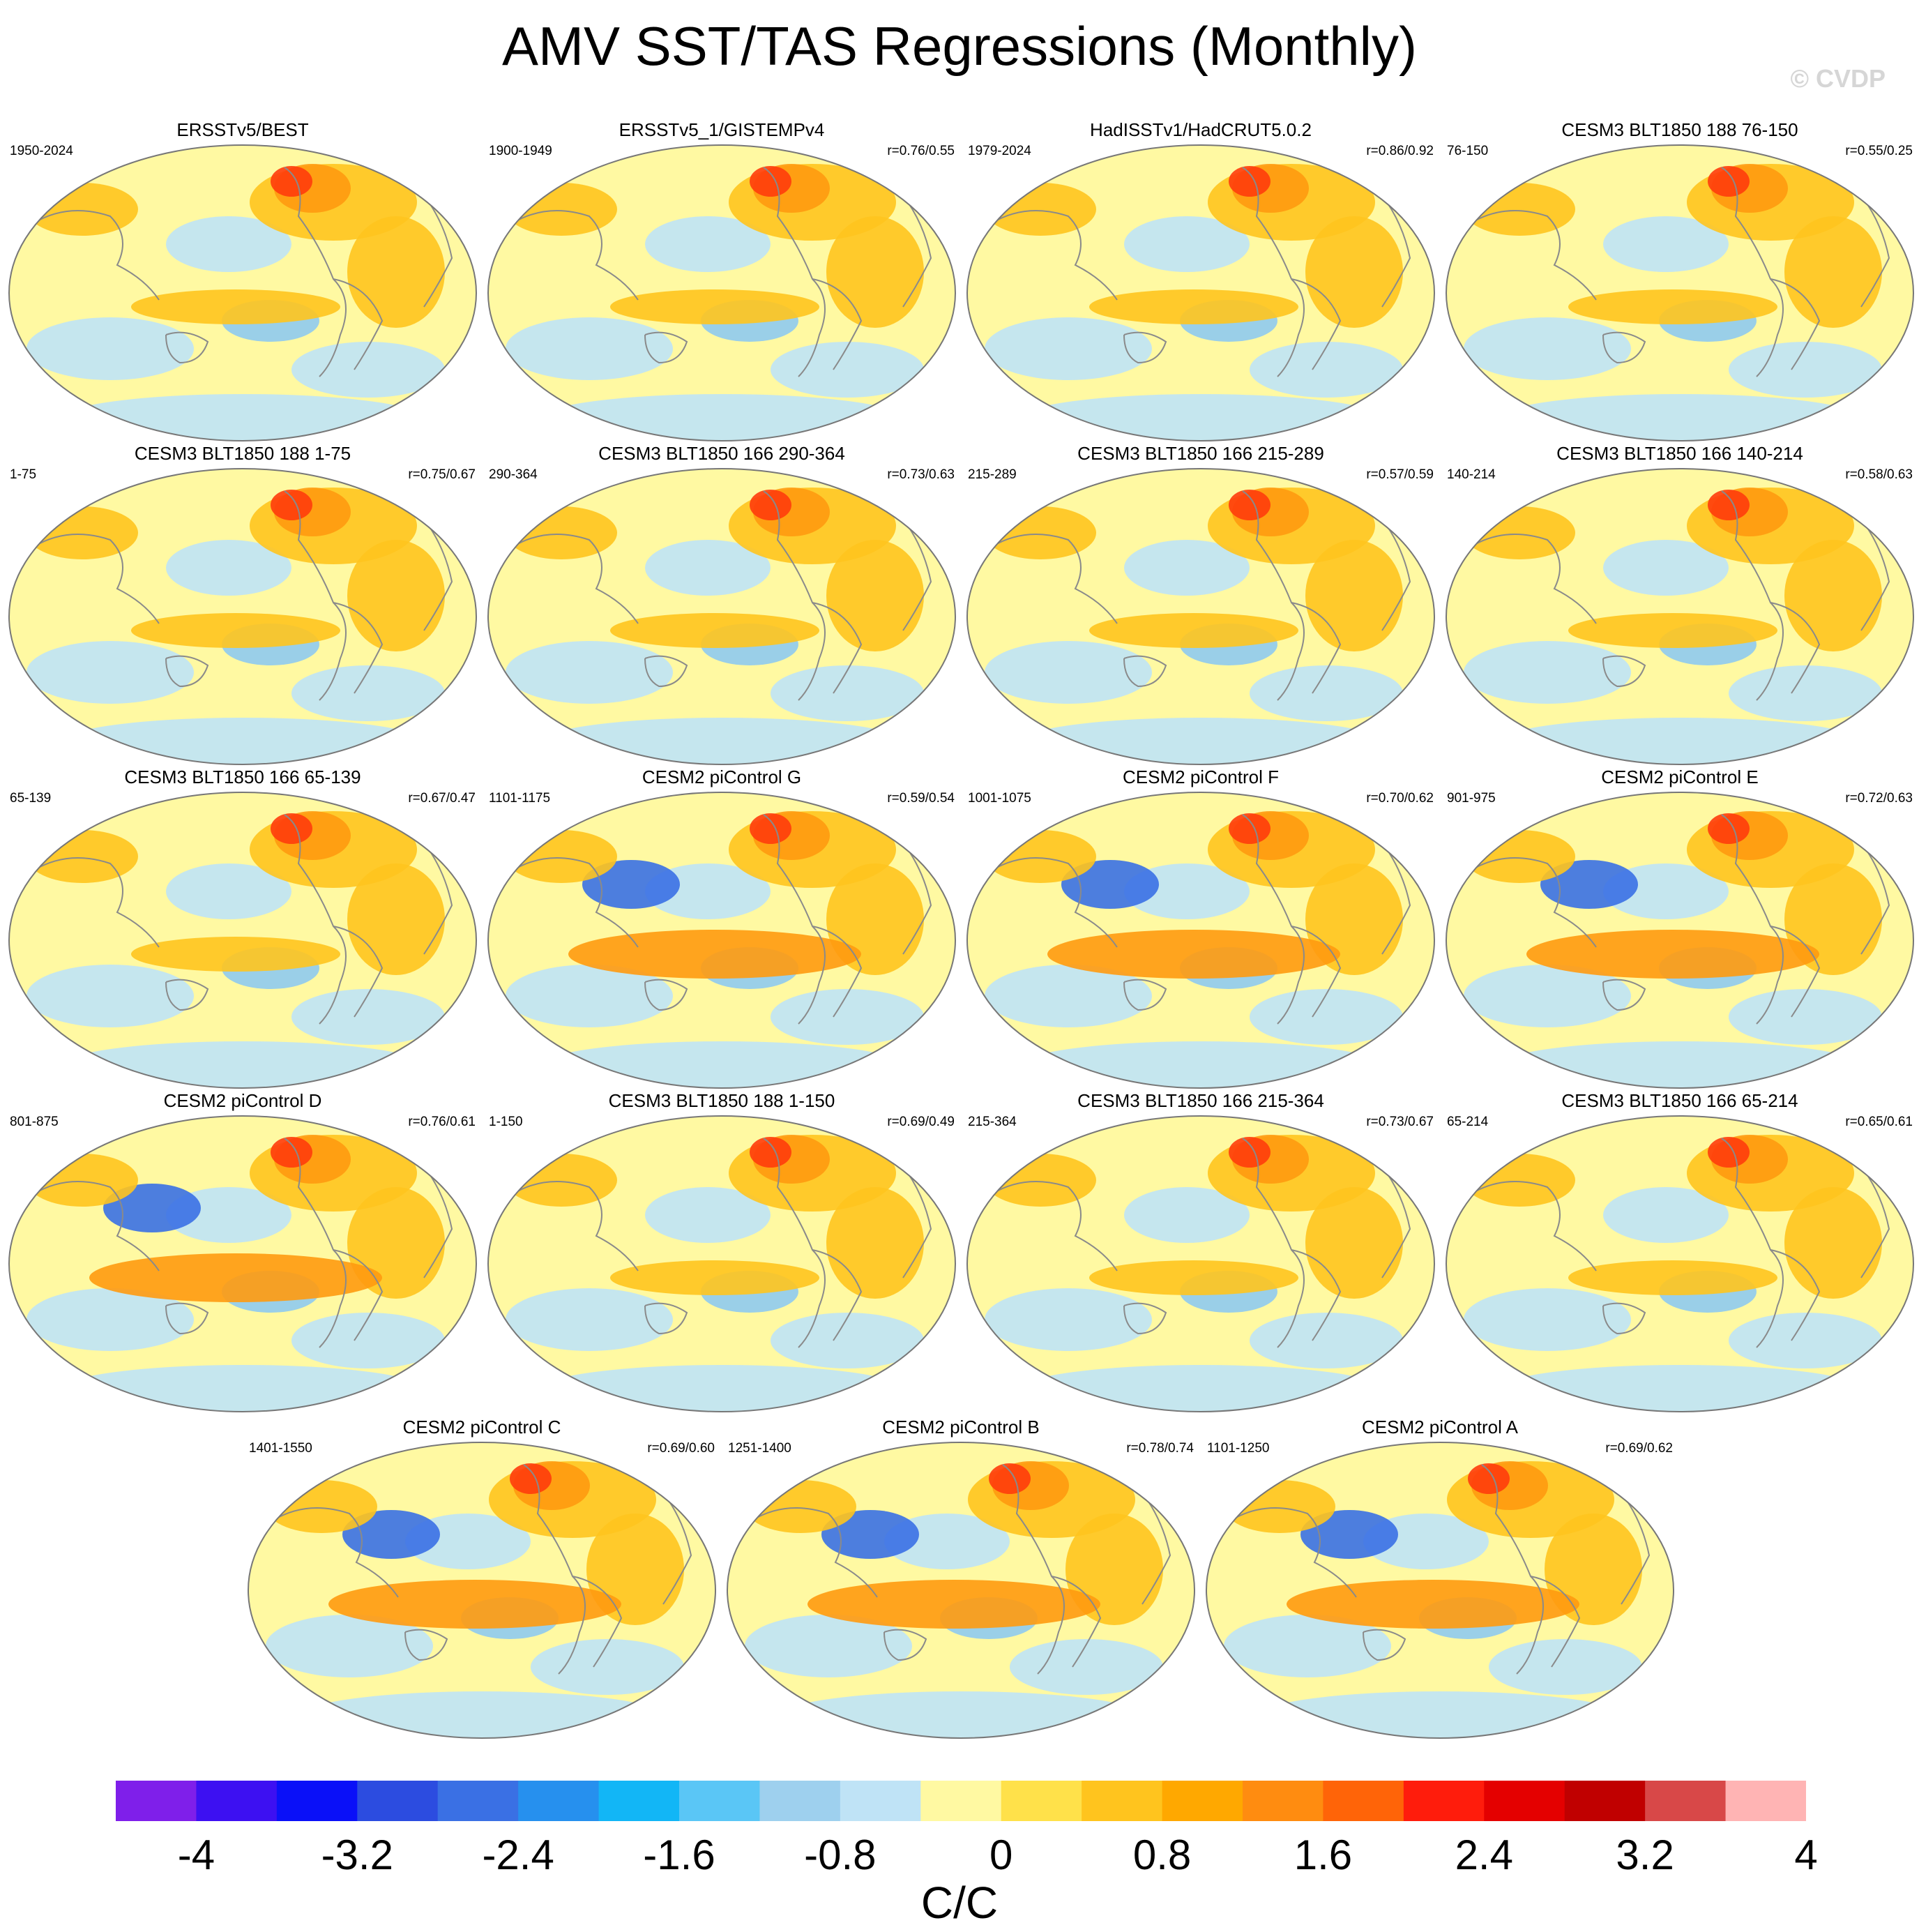 This screenshot has height=1932, width=1919. Describe the element at coordinates (196, 1855) in the screenshot. I see `colorbar-tick-label: -4` at that location.